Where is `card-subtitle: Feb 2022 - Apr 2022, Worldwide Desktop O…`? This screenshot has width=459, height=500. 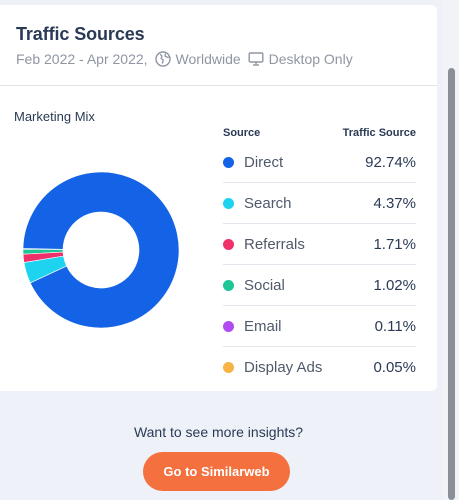 card-subtitle: Feb 2022 - Apr 2022, Worldwide Desktop O… is located at coordinates (184, 59).